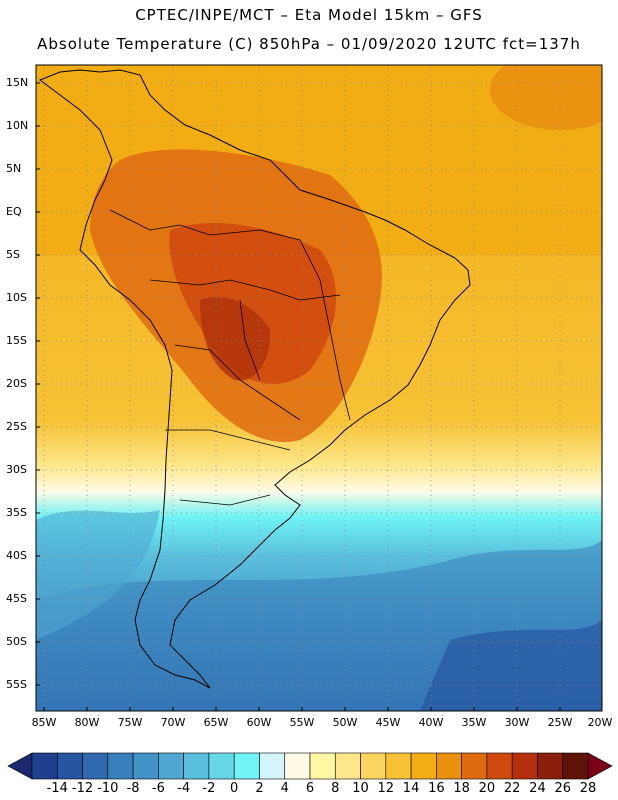 This screenshot has height=800, width=618. What do you see at coordinates (302, 722) in the screenshot?
I see `lon-label: 55W` at bounding box center [302, 722].